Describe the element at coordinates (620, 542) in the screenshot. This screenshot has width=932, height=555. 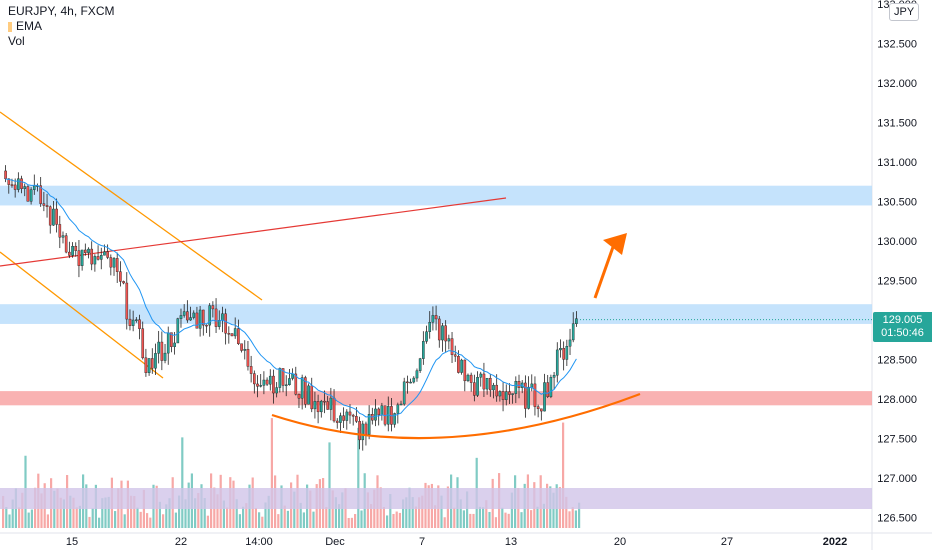
I see `time-tick-label: 20` at that location.